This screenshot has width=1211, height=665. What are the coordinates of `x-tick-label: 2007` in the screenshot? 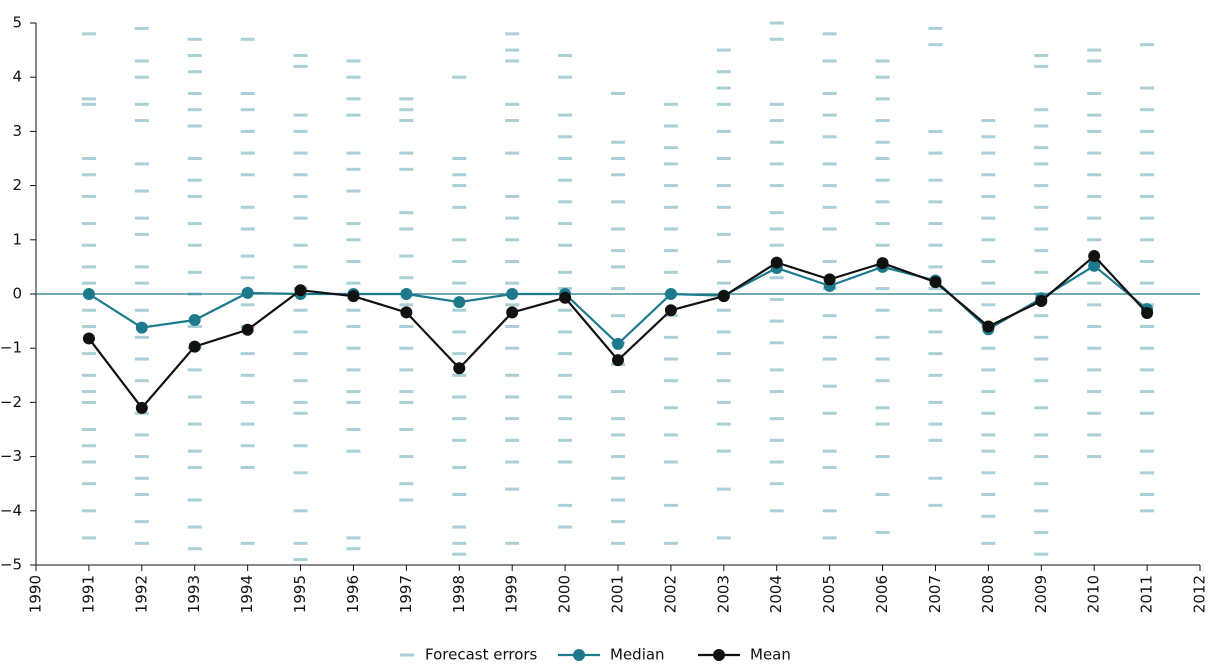 It's located at (935, 594).